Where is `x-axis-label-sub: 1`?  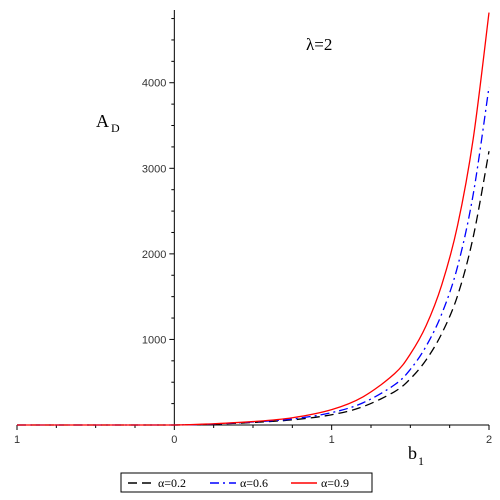
x-axis-label-sub: 1 is located at coordinates (421, 461).